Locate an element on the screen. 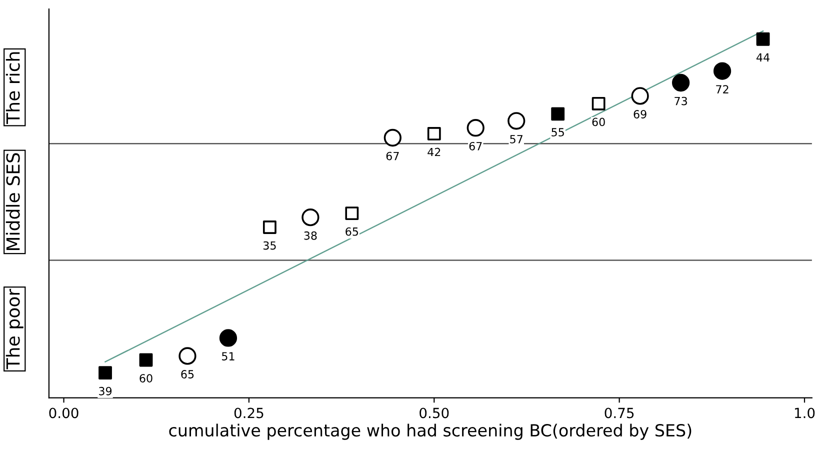 This screenshot has height=452, width=816. annotation: 39 is located at coordinates (105, 391).